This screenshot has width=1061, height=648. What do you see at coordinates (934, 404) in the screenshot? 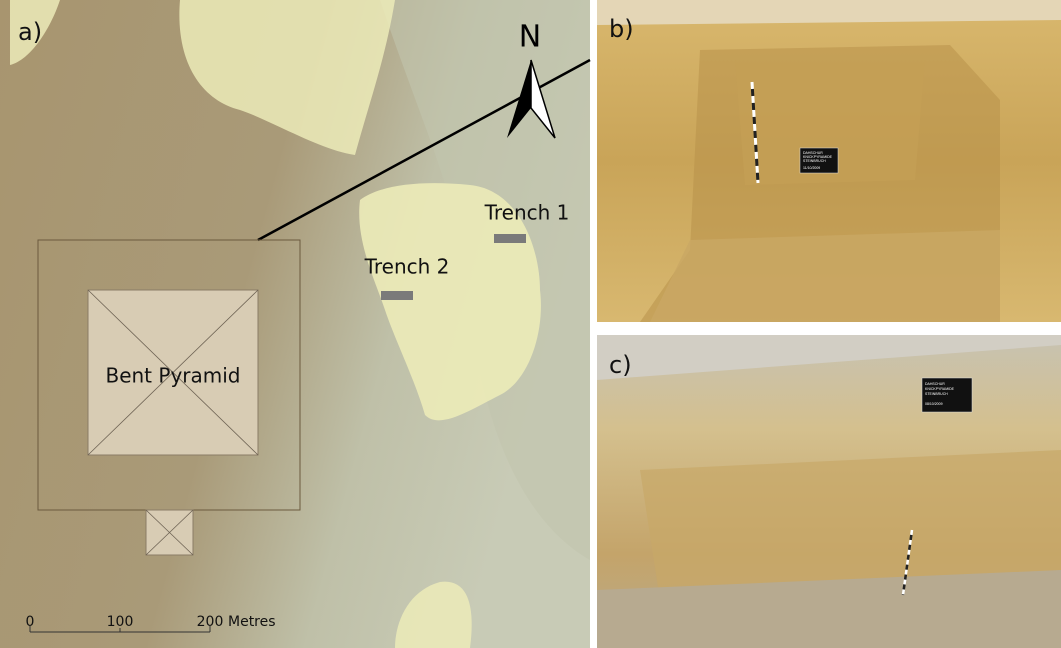
I see `sign-text: 08/10/2009` at bounding box center [934, 404].